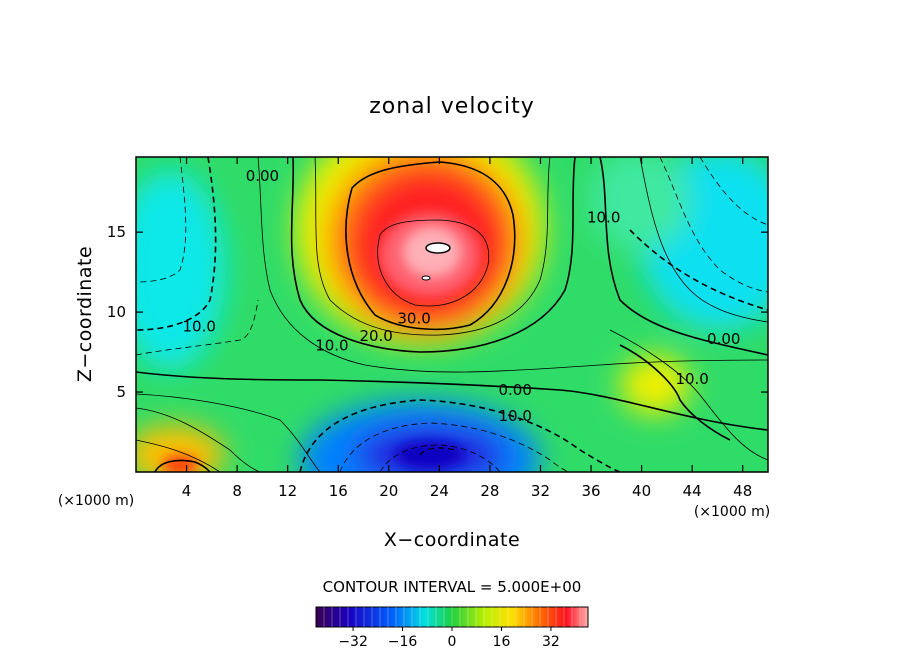 This screenshot has height=654, width=904. Describe the element at coordinates (85, 314) in the screenshot. I see `y-axis-label: Z−coordinate` at that location.